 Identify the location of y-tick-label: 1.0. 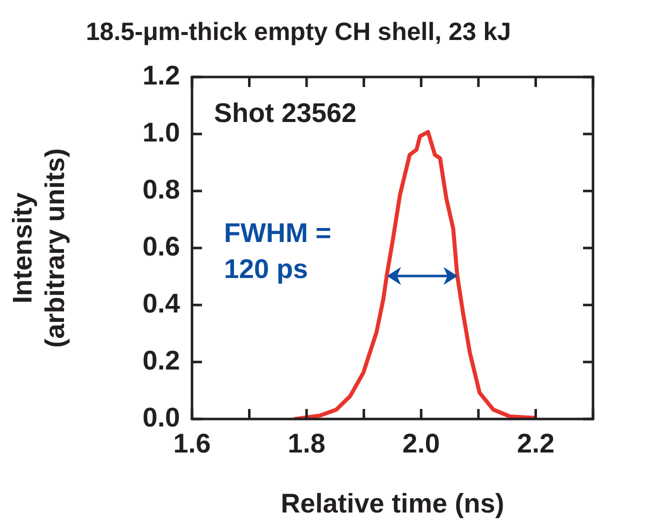
(161, 132).